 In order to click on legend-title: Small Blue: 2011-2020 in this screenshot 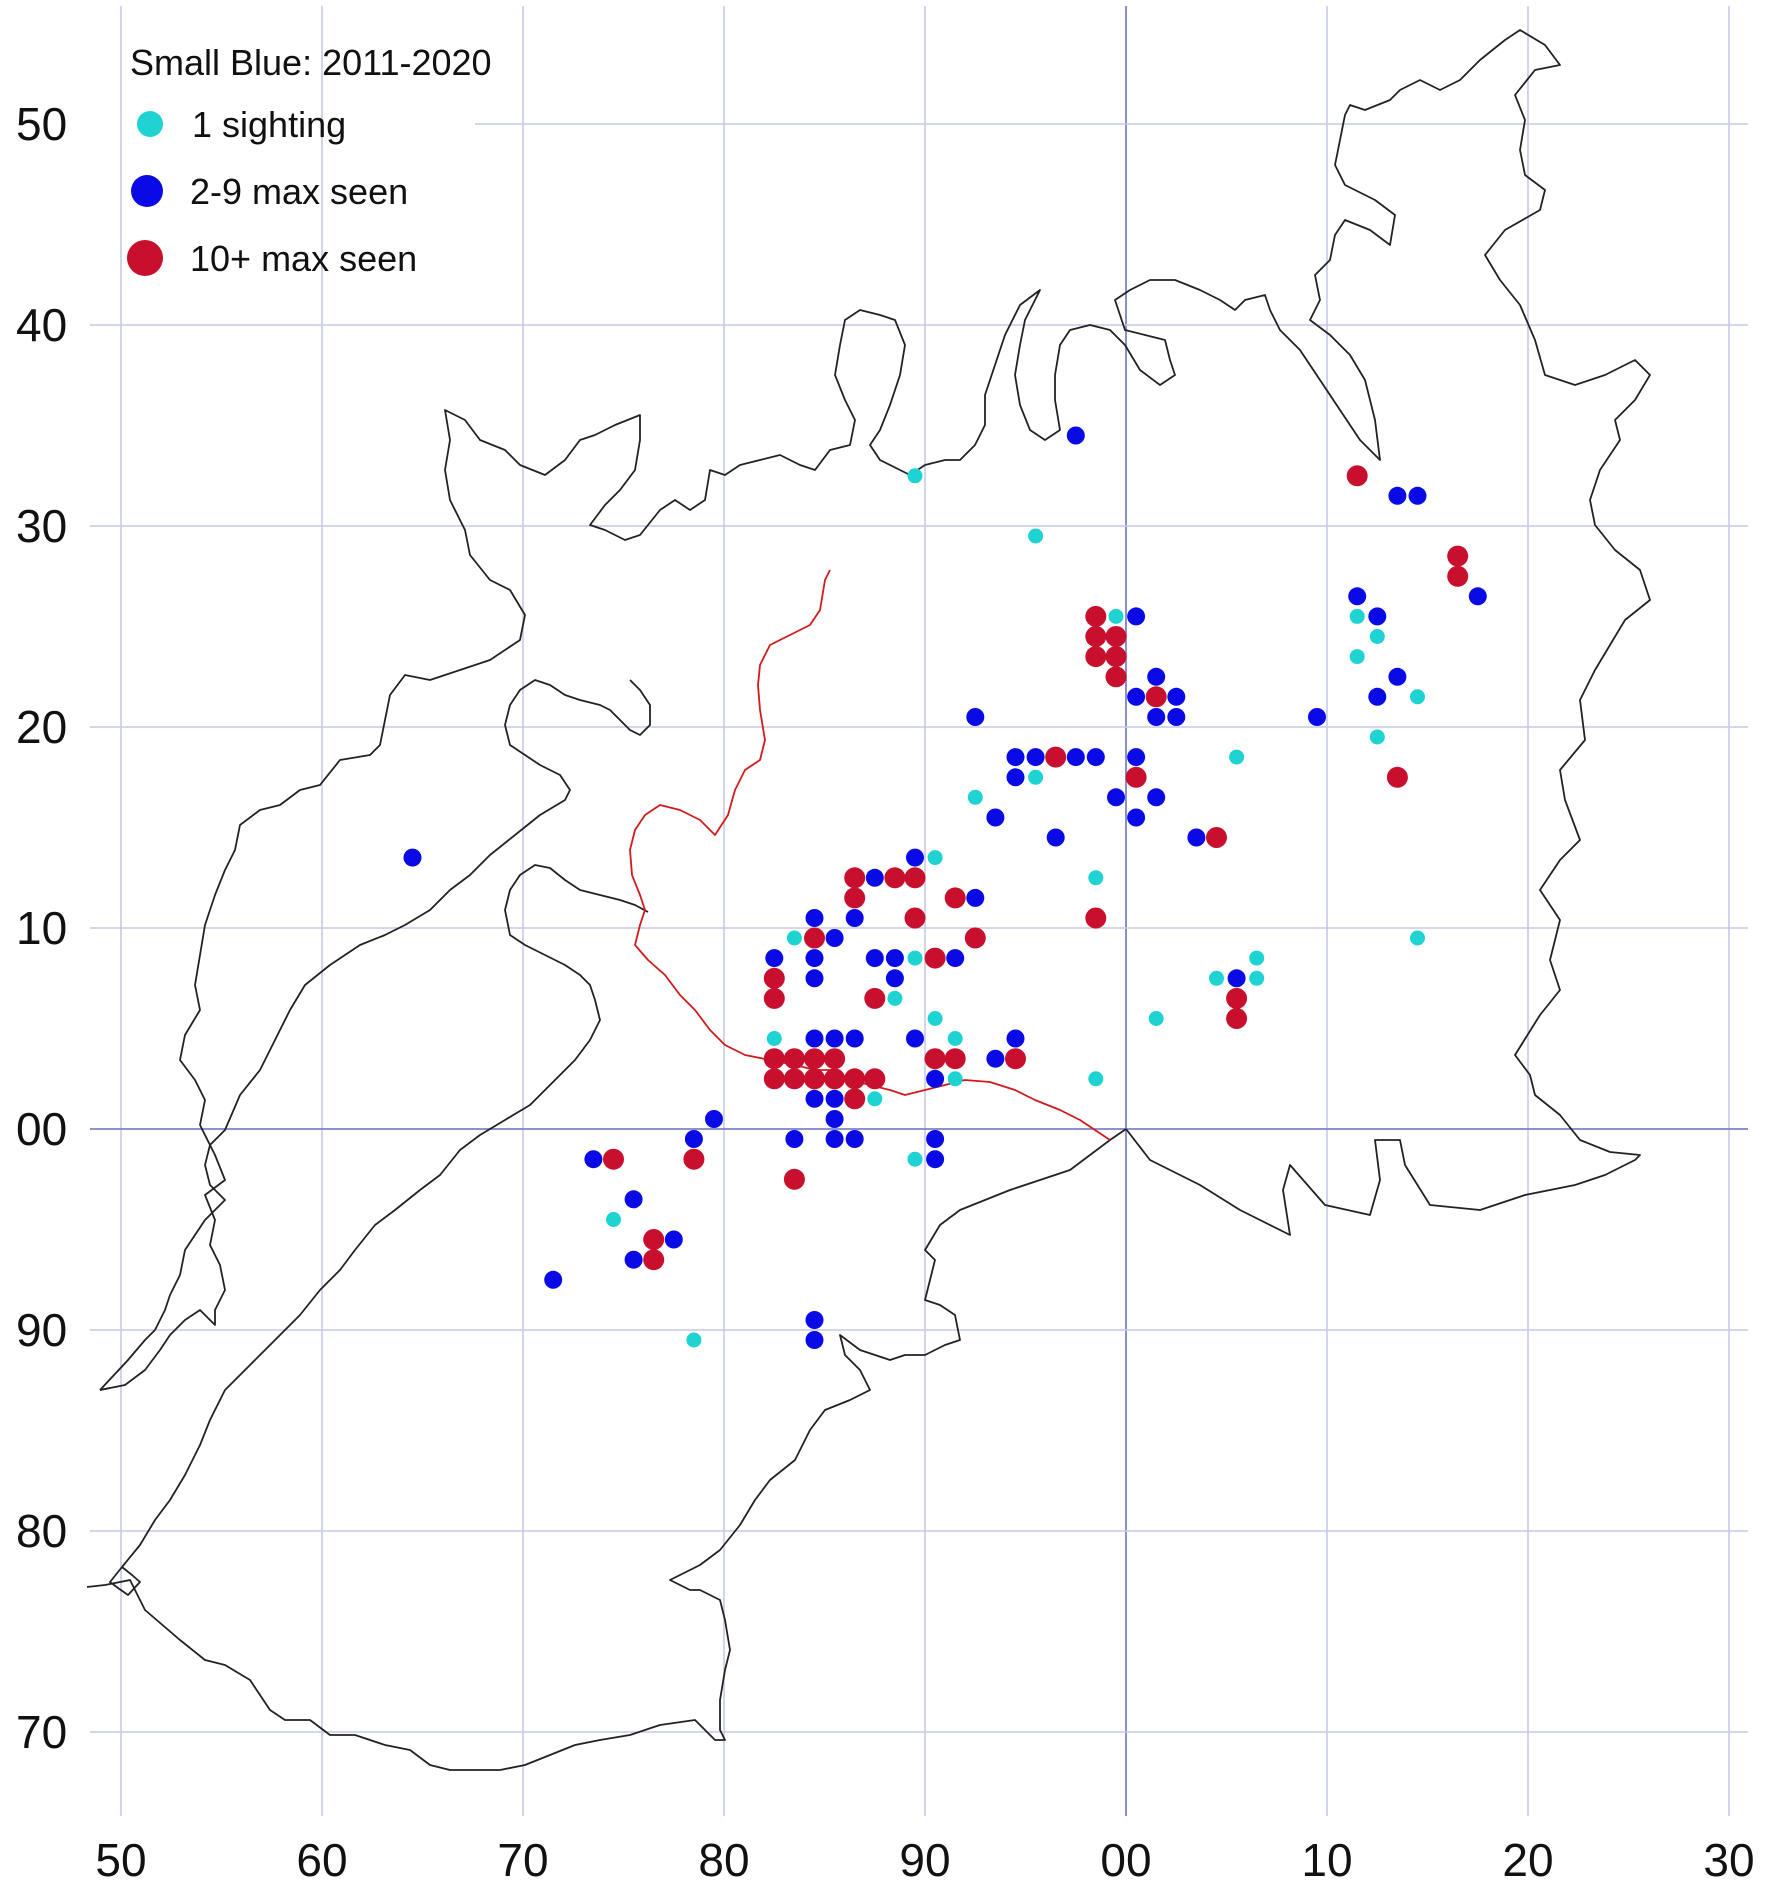, I will do `click(311, 62)`.